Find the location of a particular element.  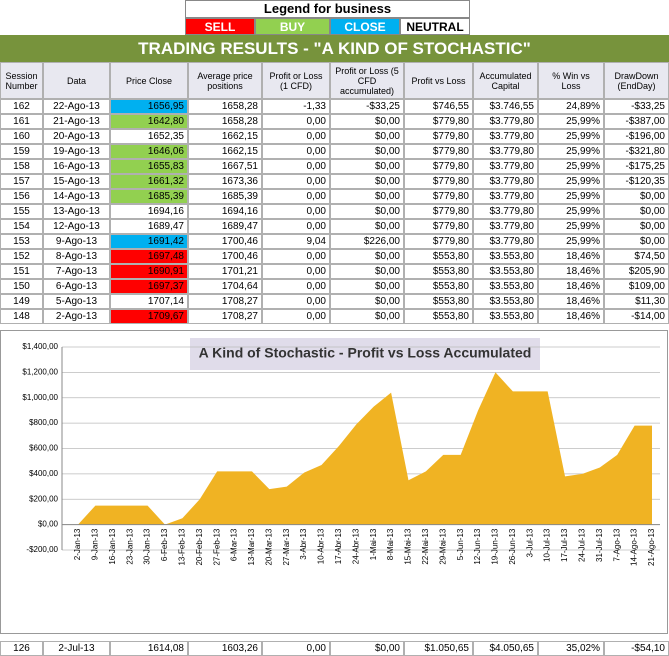

table-cell: 19-Ago-13 is located at coordinates (76, 151).